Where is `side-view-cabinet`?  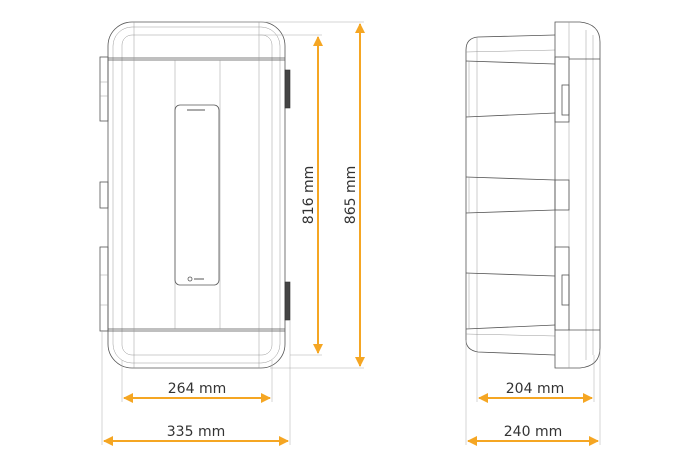 side-view-cabinet is located at coordinates (533, 195).